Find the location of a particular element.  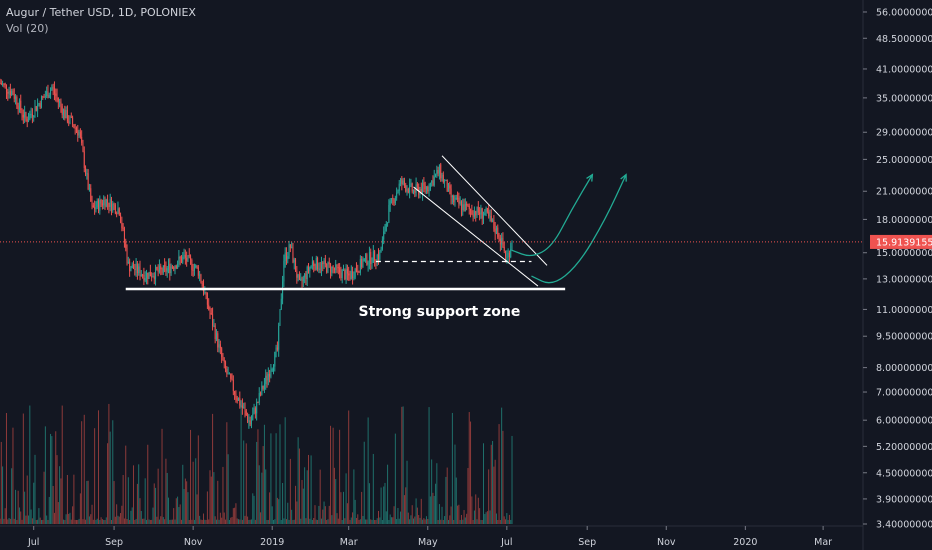

symbol-title: Augur / Tether USD, 1D, POLONIEX is located at coordinates (101, 12).